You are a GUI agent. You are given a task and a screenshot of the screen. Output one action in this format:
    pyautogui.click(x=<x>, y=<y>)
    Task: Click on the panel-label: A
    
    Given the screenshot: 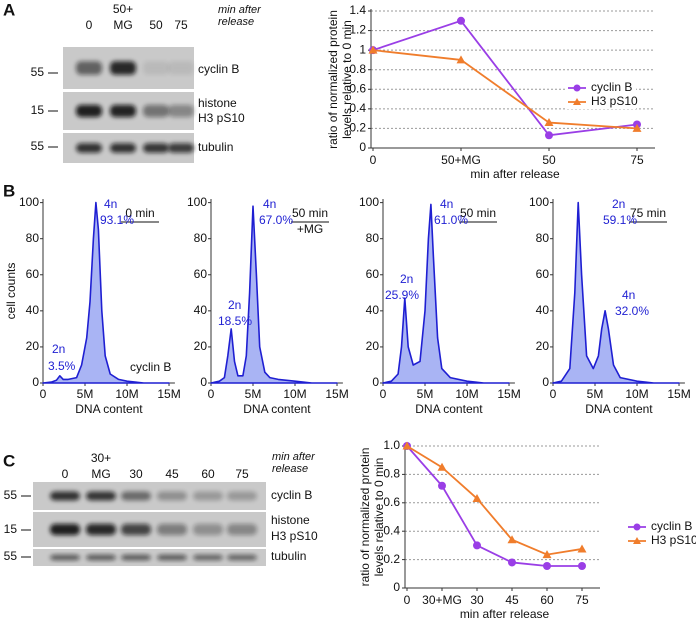 What is the action you would take?
    pyautogui.click(x=9, y=9)
    